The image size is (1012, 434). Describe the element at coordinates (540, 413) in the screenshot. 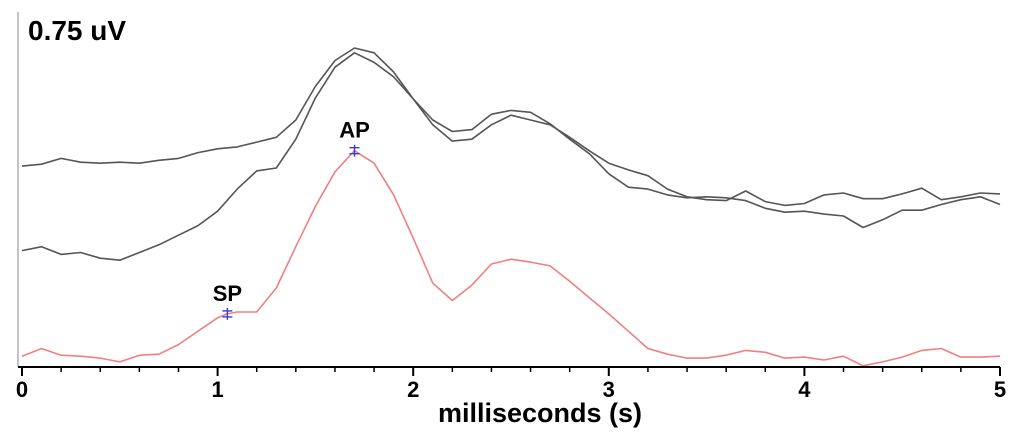

I see `x-axis-title: milliseconds (s)` at that location.